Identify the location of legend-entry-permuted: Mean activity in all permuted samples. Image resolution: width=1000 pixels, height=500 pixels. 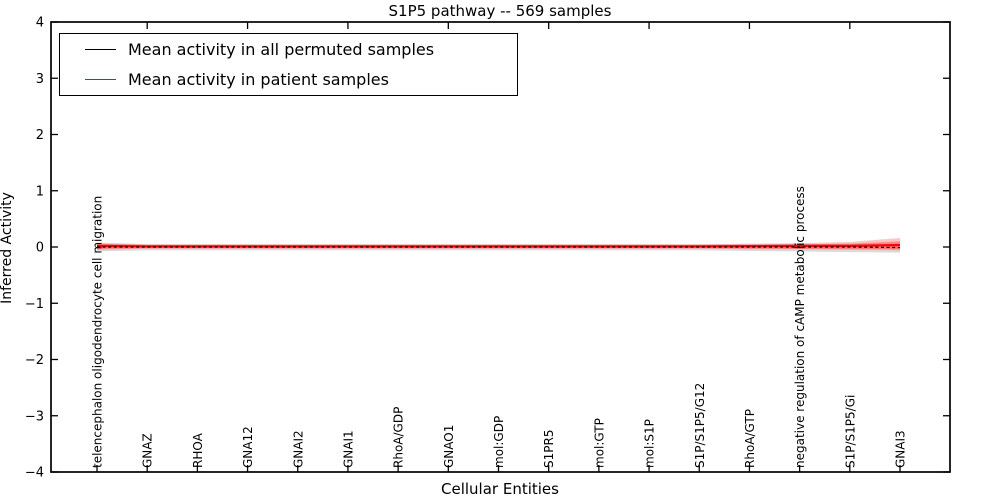
(288, 49).